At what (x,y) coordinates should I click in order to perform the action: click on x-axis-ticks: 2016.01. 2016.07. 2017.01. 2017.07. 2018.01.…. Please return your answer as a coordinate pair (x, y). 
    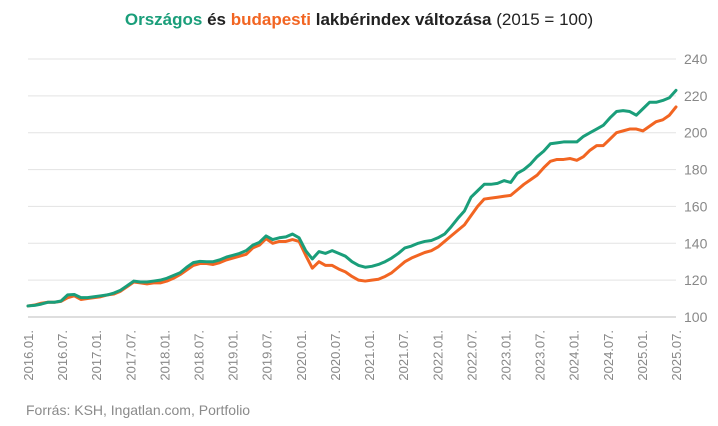
    Looking at the image, I should click on (352, 355).